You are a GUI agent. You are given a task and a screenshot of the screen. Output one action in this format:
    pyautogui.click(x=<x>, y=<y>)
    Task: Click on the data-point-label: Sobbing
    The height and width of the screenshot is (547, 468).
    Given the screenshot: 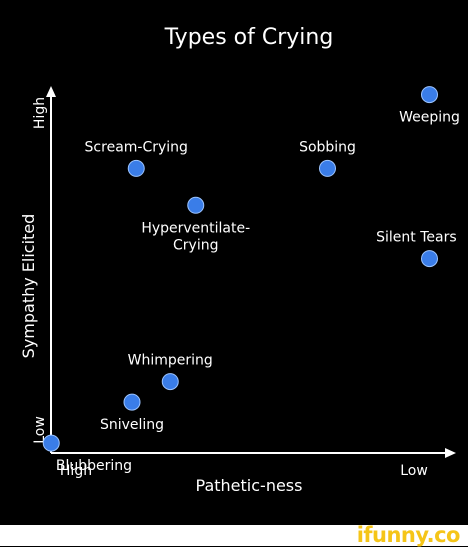 What is the action you would take?
    pyautogui.click(x=327, y=147)
    